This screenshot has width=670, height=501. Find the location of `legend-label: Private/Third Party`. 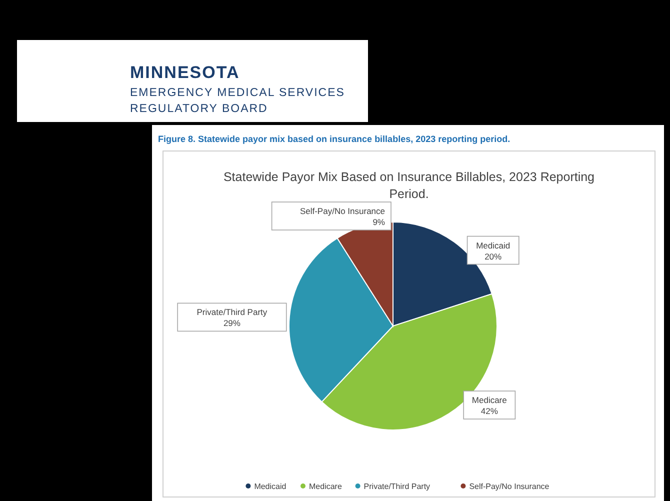

legend-label: Private/Third Party is located at coordinates (397, 486).